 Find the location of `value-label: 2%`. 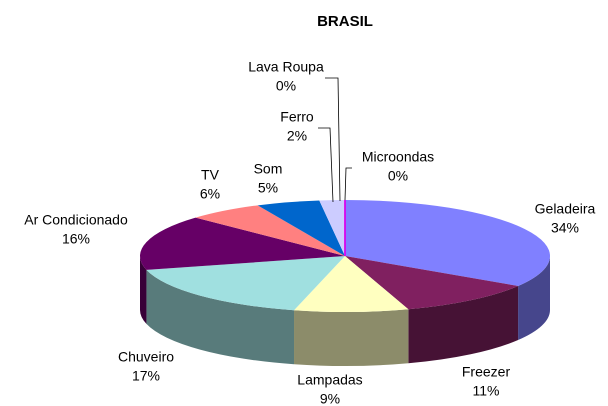

value-label: 2% is located at coordinates (297, 136).